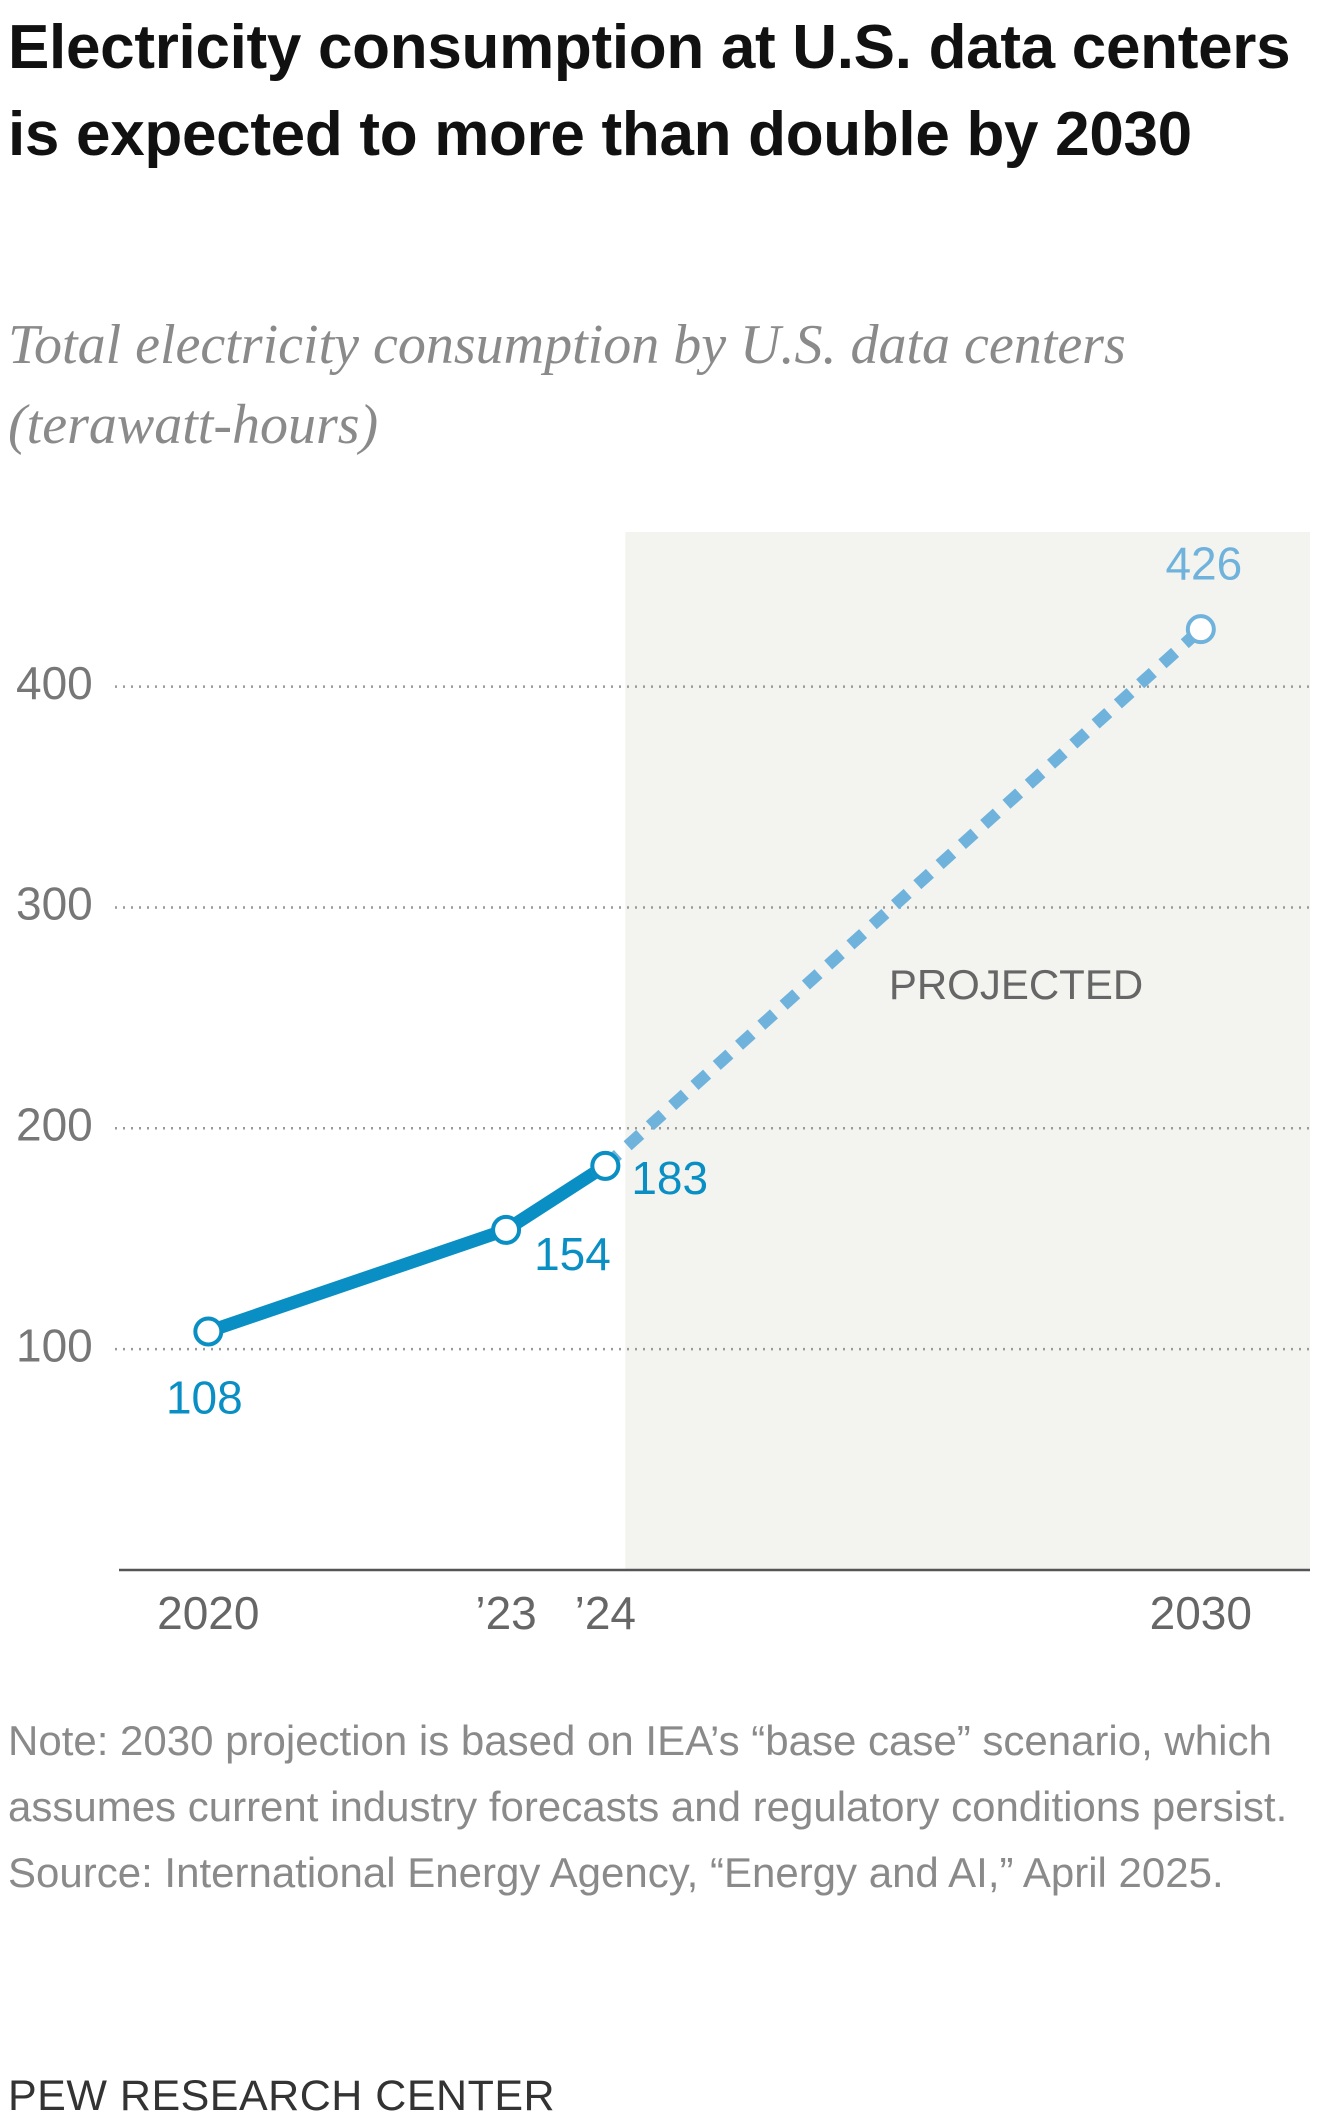  Describe the element at coordinates (669, 1178) in the screenshot. I see `data-label: 183` at that location.